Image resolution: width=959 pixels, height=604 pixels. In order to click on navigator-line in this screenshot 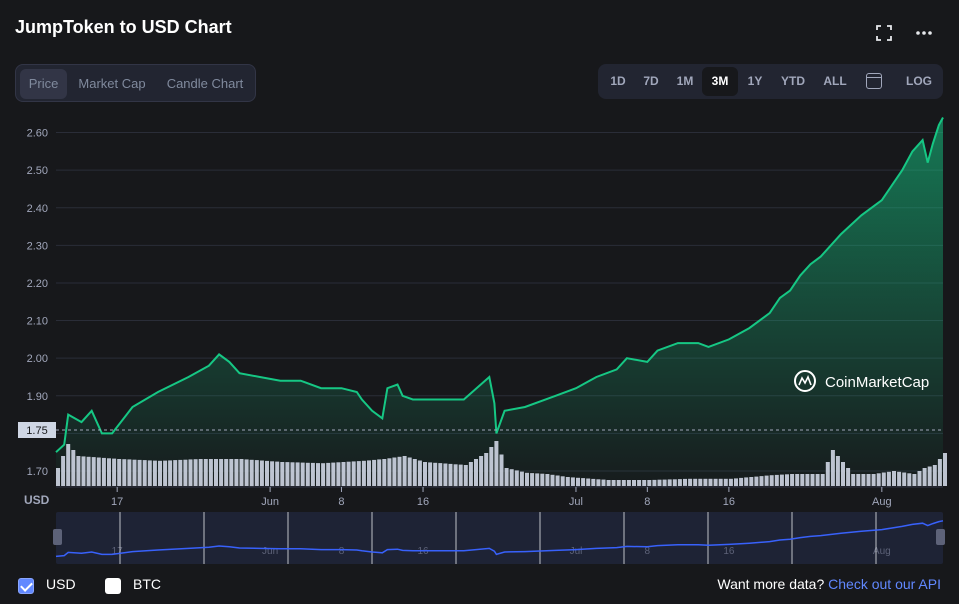, I will do `click(499, 539)`.